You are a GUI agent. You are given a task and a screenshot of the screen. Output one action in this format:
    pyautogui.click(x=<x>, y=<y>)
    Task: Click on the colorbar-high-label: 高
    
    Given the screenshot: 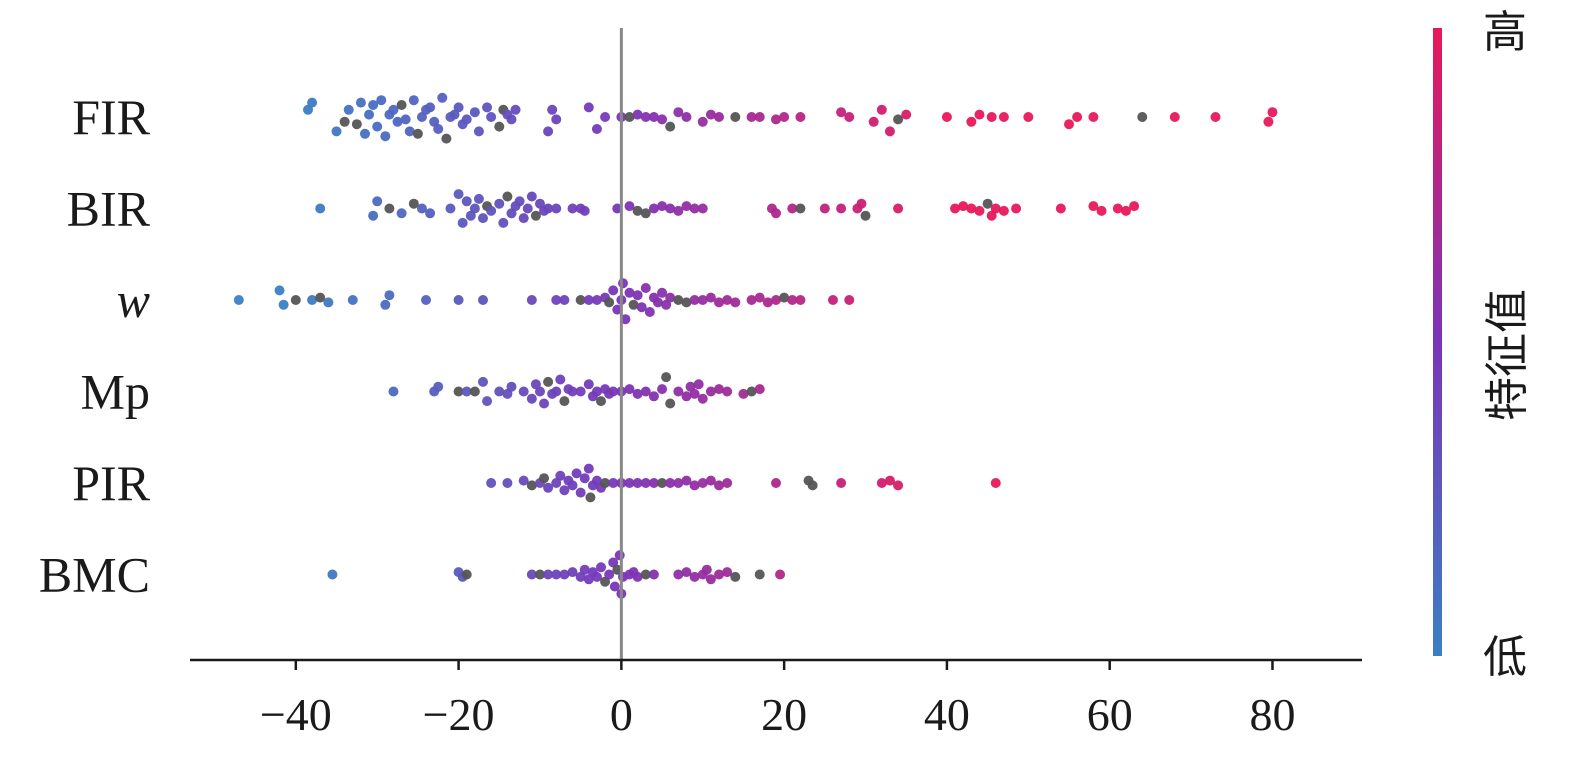 What is the action you would take?
    pyautogui.click(x=1505, y=32)
    